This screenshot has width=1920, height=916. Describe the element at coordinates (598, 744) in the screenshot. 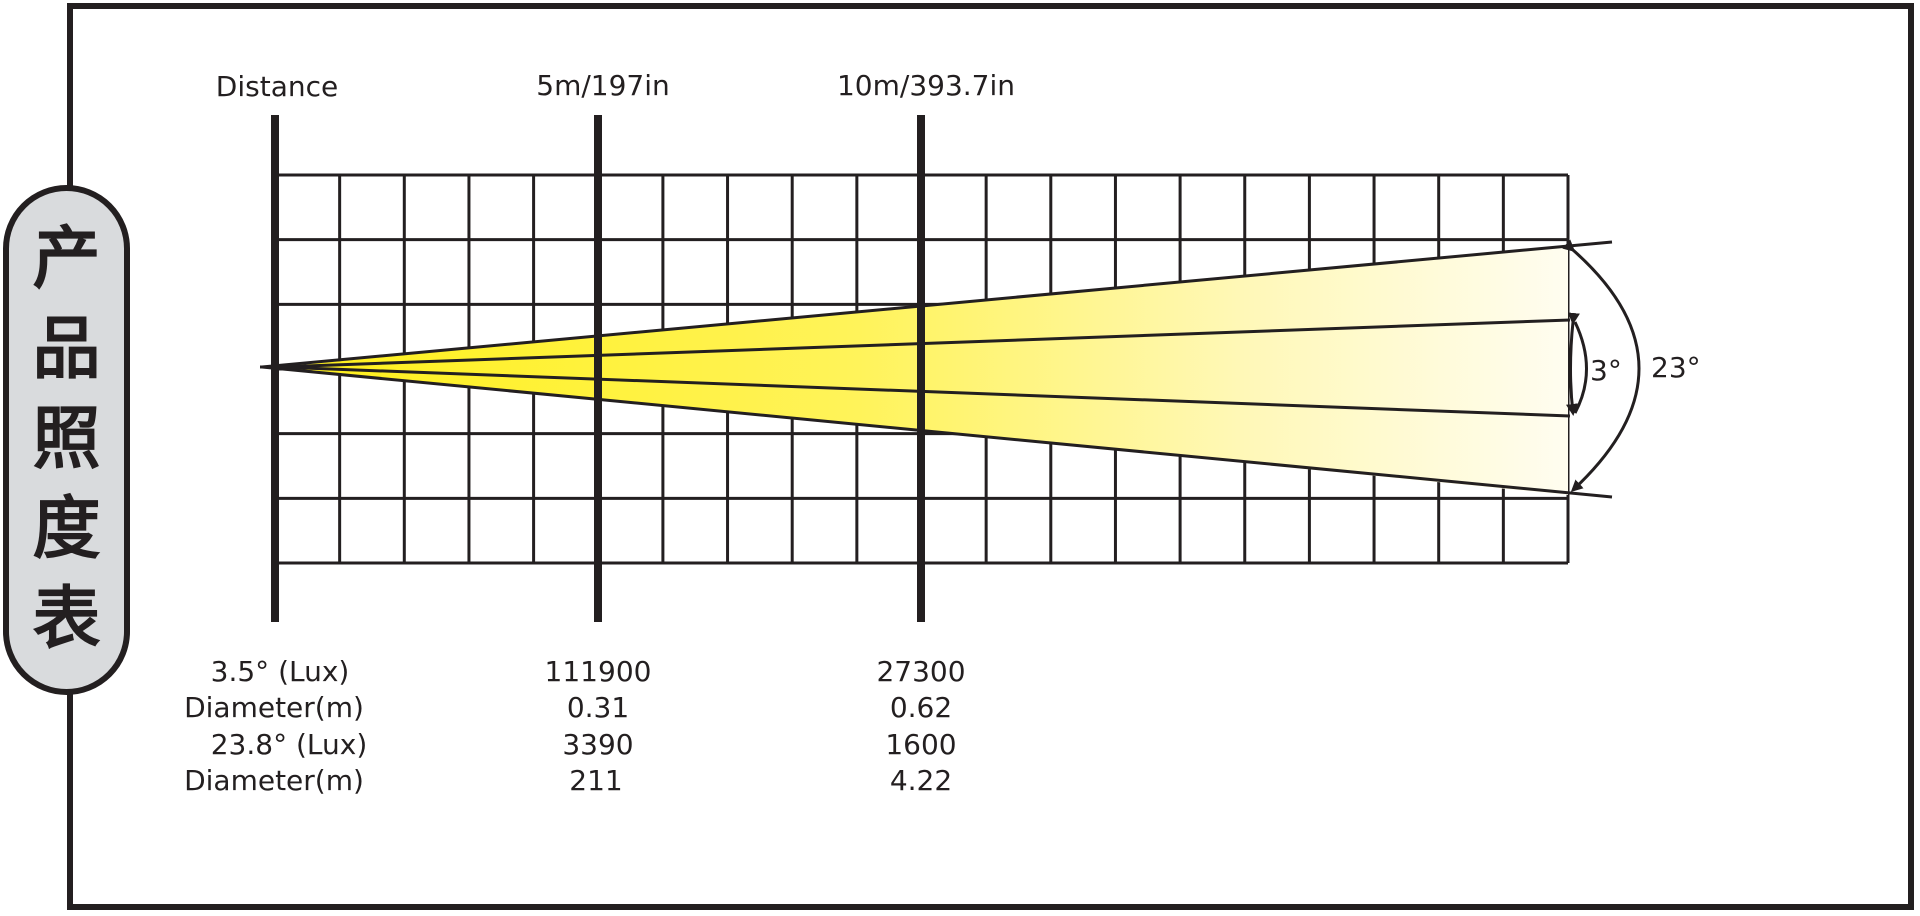

I see `value-5m-wide-lux: 3390` at that location.